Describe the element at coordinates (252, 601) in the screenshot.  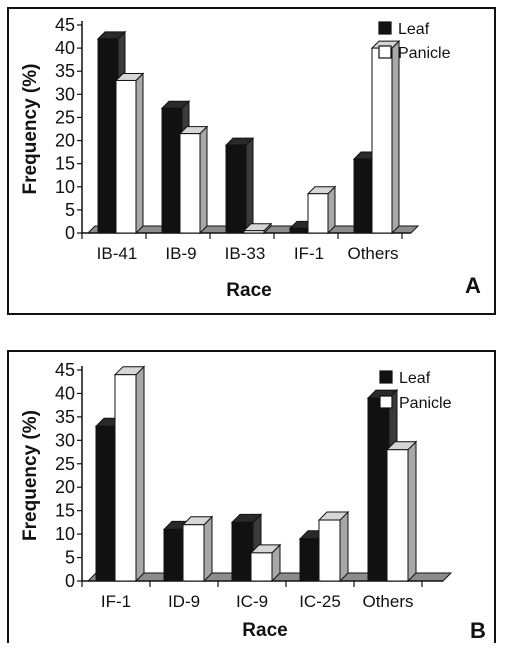
I see `x-tick-label: IC-9` at that location.